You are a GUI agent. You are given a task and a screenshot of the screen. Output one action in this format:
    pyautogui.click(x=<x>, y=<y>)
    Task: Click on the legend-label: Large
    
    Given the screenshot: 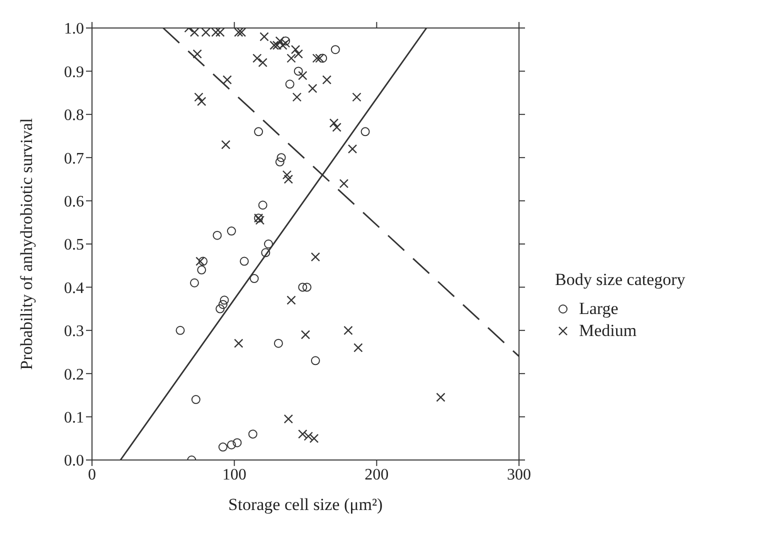 What is the action you would take?
    pyautogui.click(x=598, y=309)
    